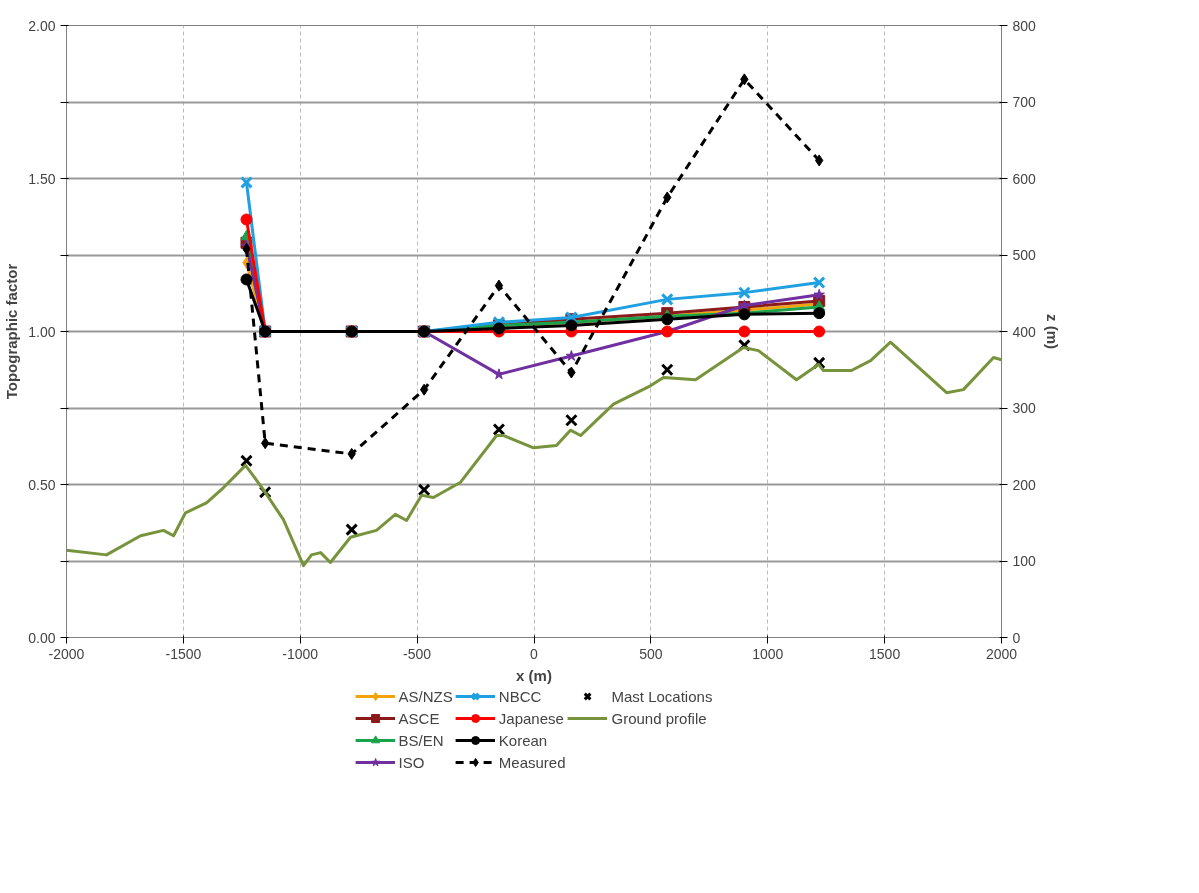 The width and height of the screenshot is (1199, 893). Describe the element at coordinates (1024, 331) in the screenshot. I see `y2-tick-label: 400` at that location.